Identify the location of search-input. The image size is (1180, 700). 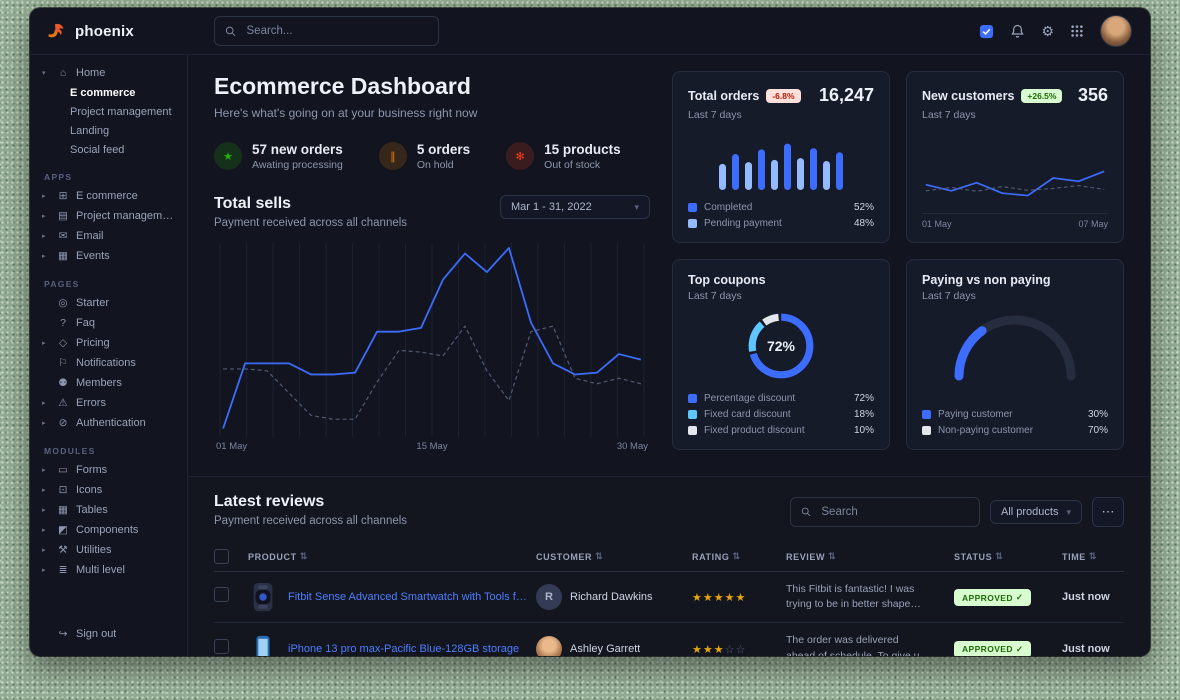
(336, 31).